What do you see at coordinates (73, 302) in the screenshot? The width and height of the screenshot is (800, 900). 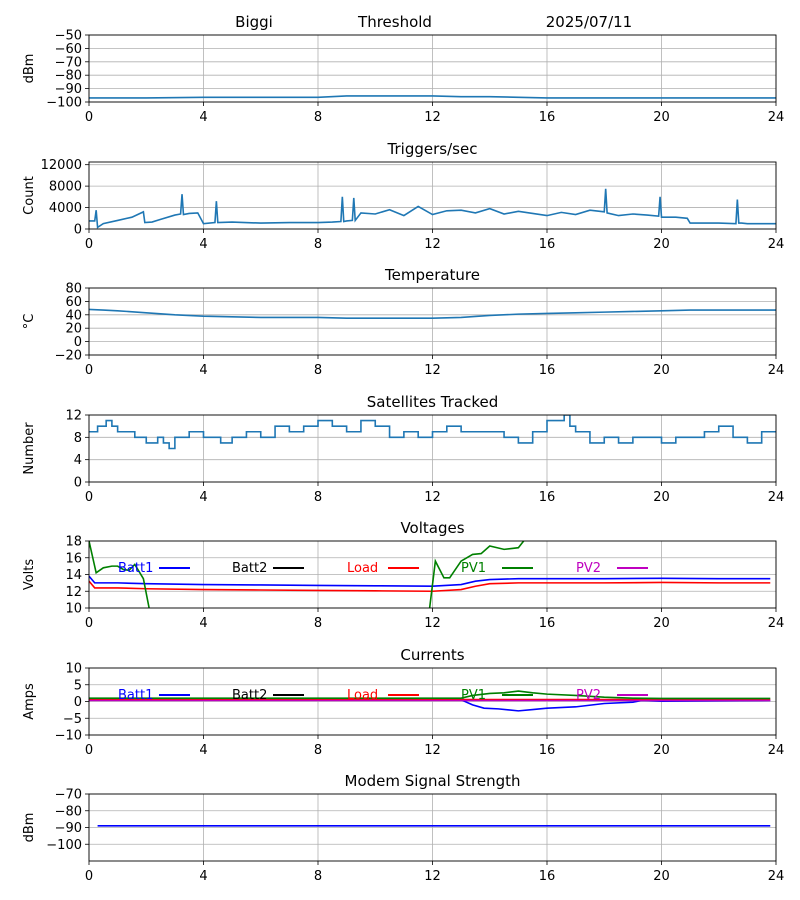 I see `y-tick-label: 60` at bounding box center [73, 302].